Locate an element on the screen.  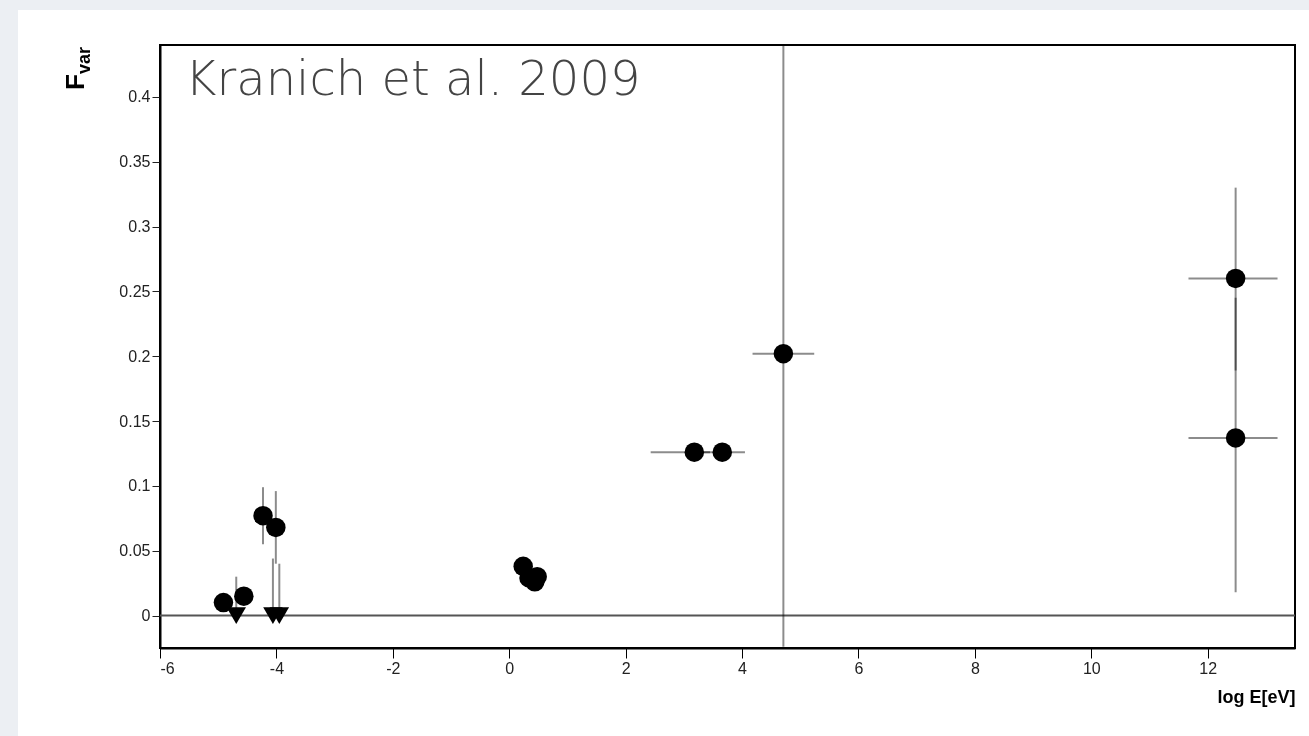
x-tick-label: -6 is located at coordinates (167, 668).